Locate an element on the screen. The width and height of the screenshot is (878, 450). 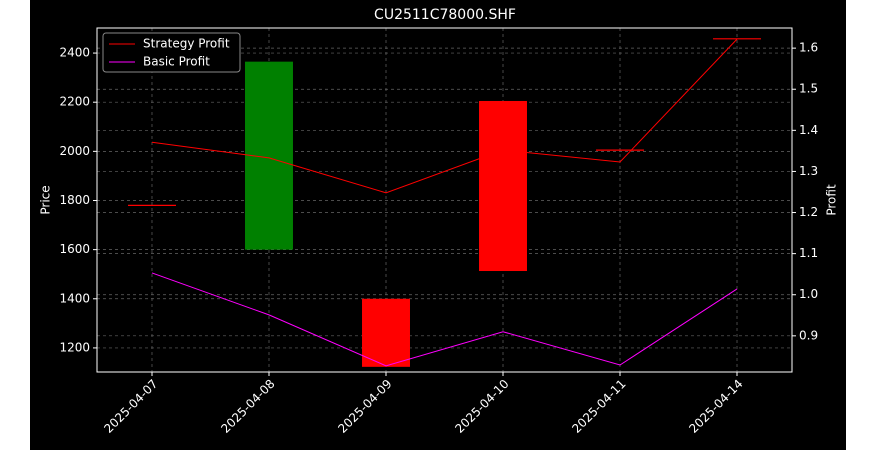
line-series is located at coordinates (444, 319).